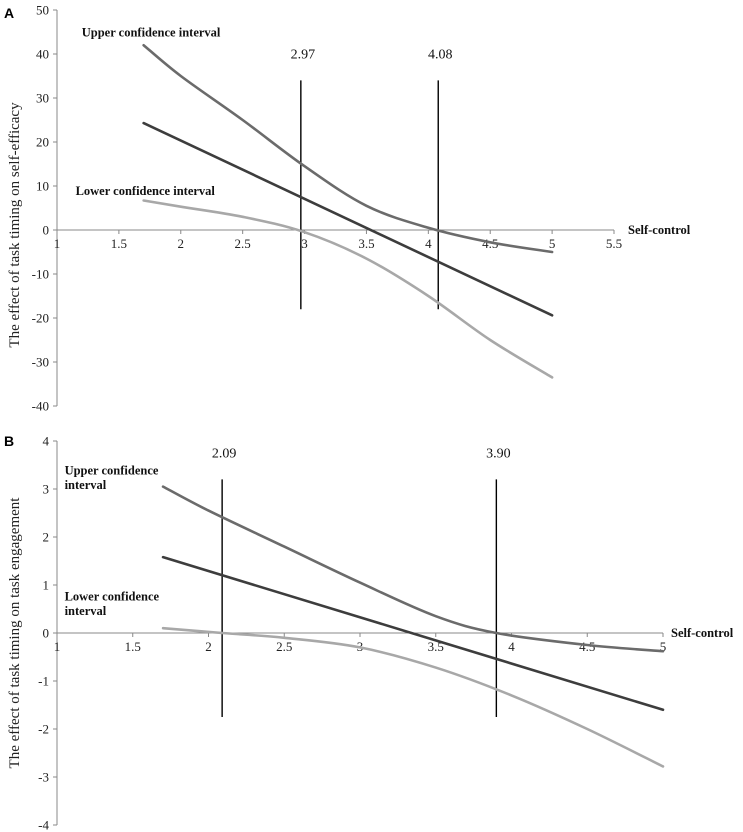 This screenshot has width=743, height=832. I want to click on y-tick-label: -2, so click(43, 729).